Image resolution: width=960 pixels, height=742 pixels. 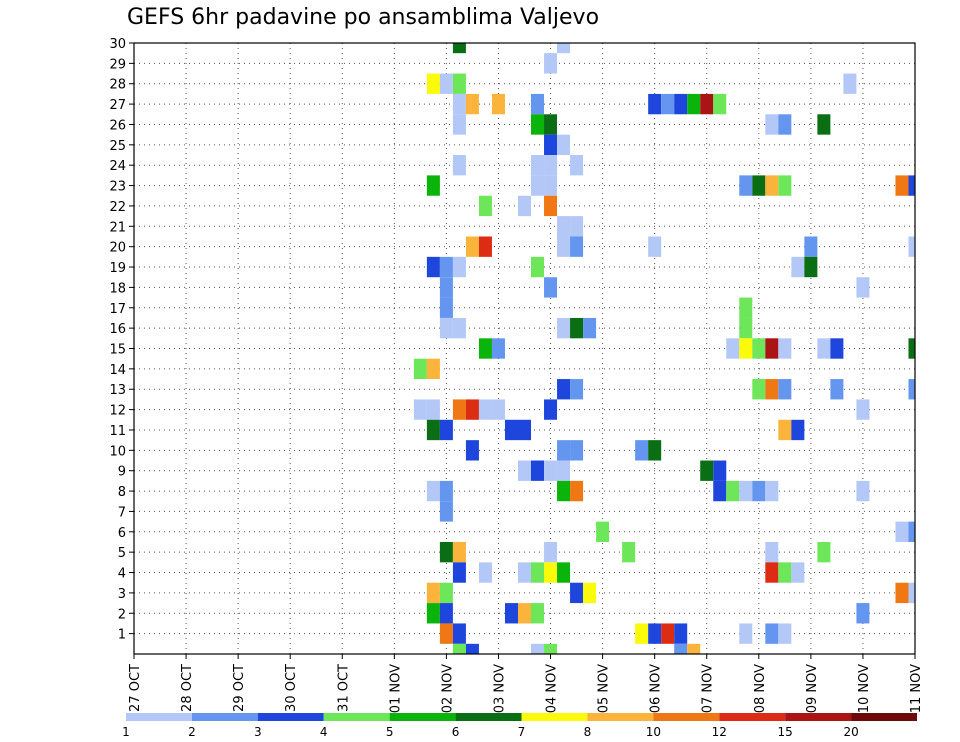 What do you see at coordinates (117, 370) in the screenshot?
I see `y-tick-label: 14` at bounding box center [117, 370].